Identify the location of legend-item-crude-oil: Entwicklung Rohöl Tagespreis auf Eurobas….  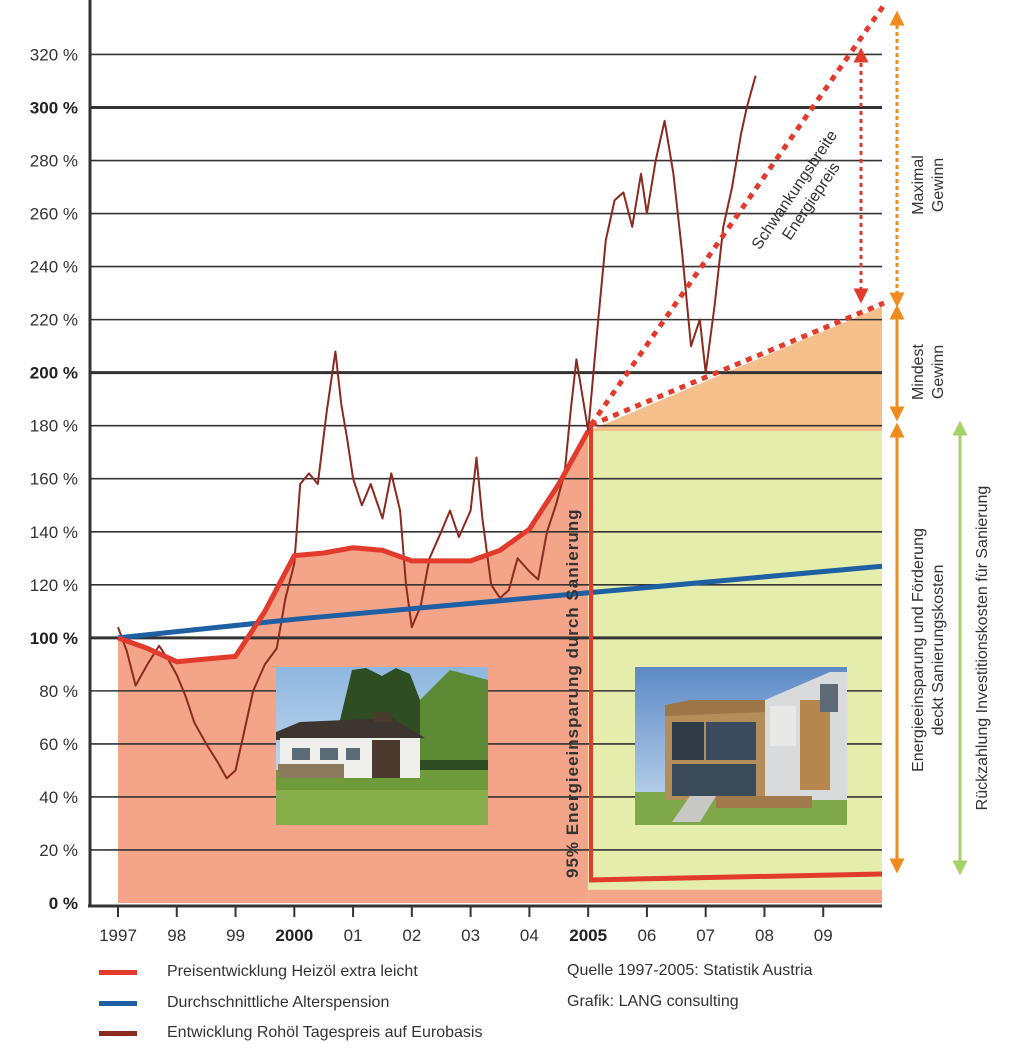
(290, 1033).